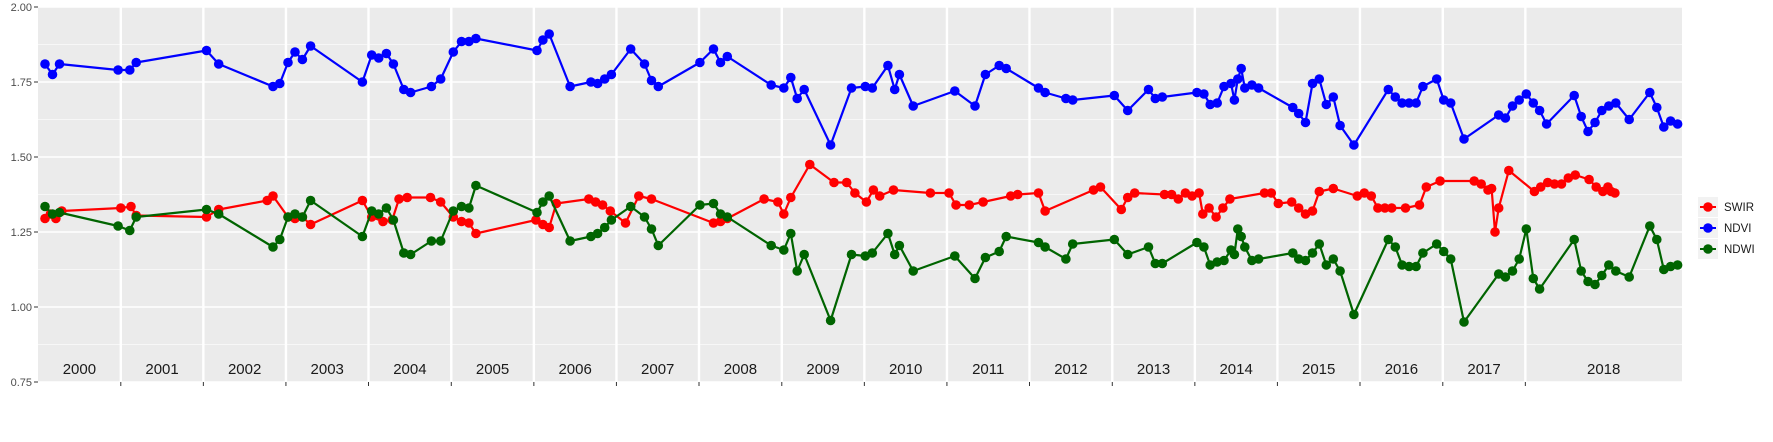  What do you see at coordinates (1483, 369) in the screenshot?
I see `year-label: 2017` at bounding box center [1483, 369].